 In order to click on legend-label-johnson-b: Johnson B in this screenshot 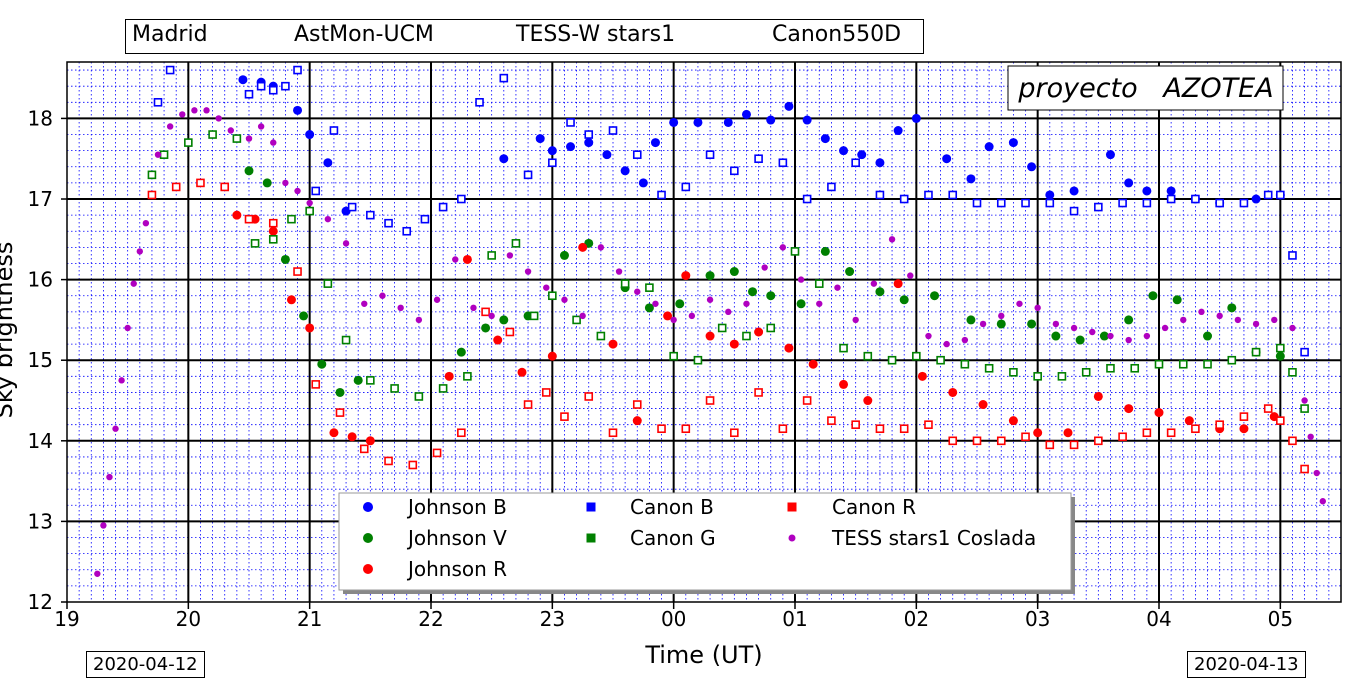, I will do `click(456, 507)`.